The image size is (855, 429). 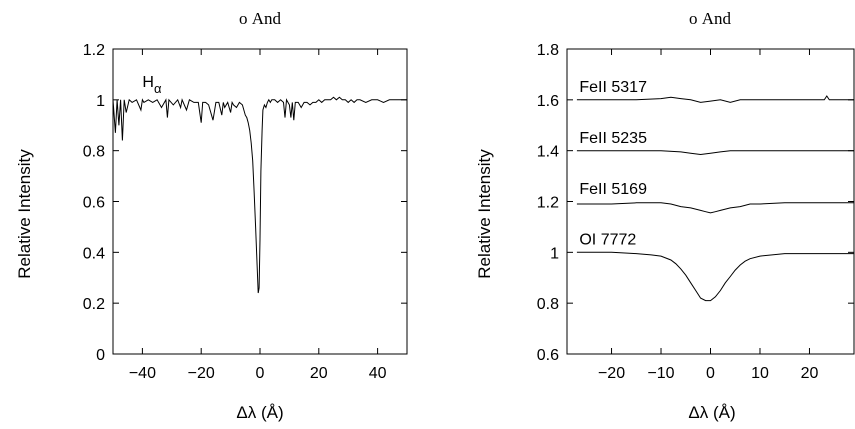 I want to click on right-annotation: OI 7772, so click(x=607, y=240).